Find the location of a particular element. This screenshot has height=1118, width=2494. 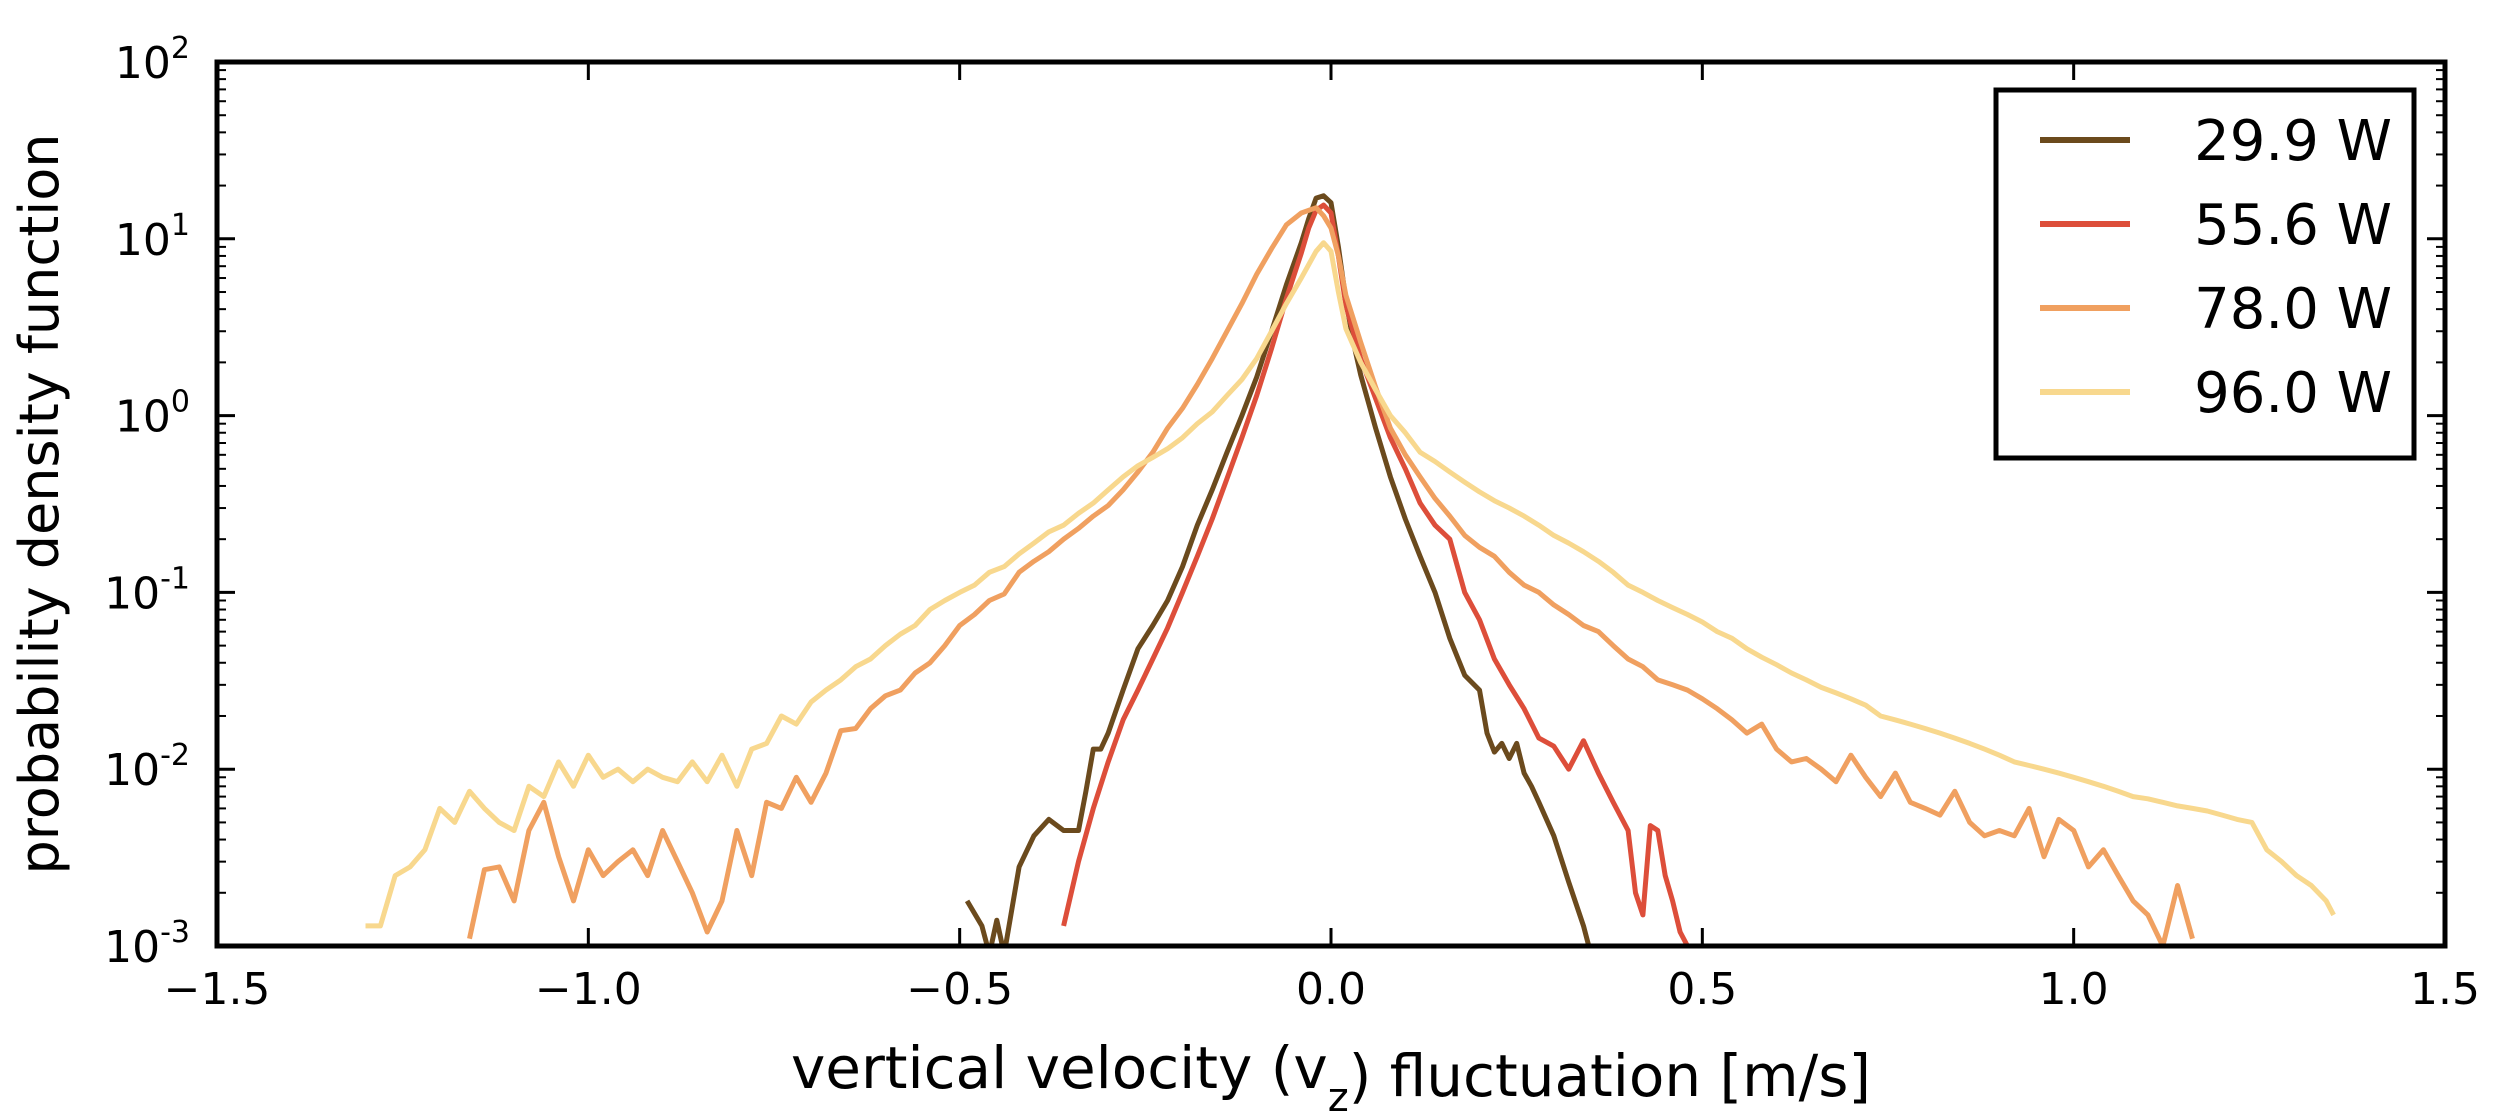

y-axis-label: probability density function is located at coordinates (39, 503).